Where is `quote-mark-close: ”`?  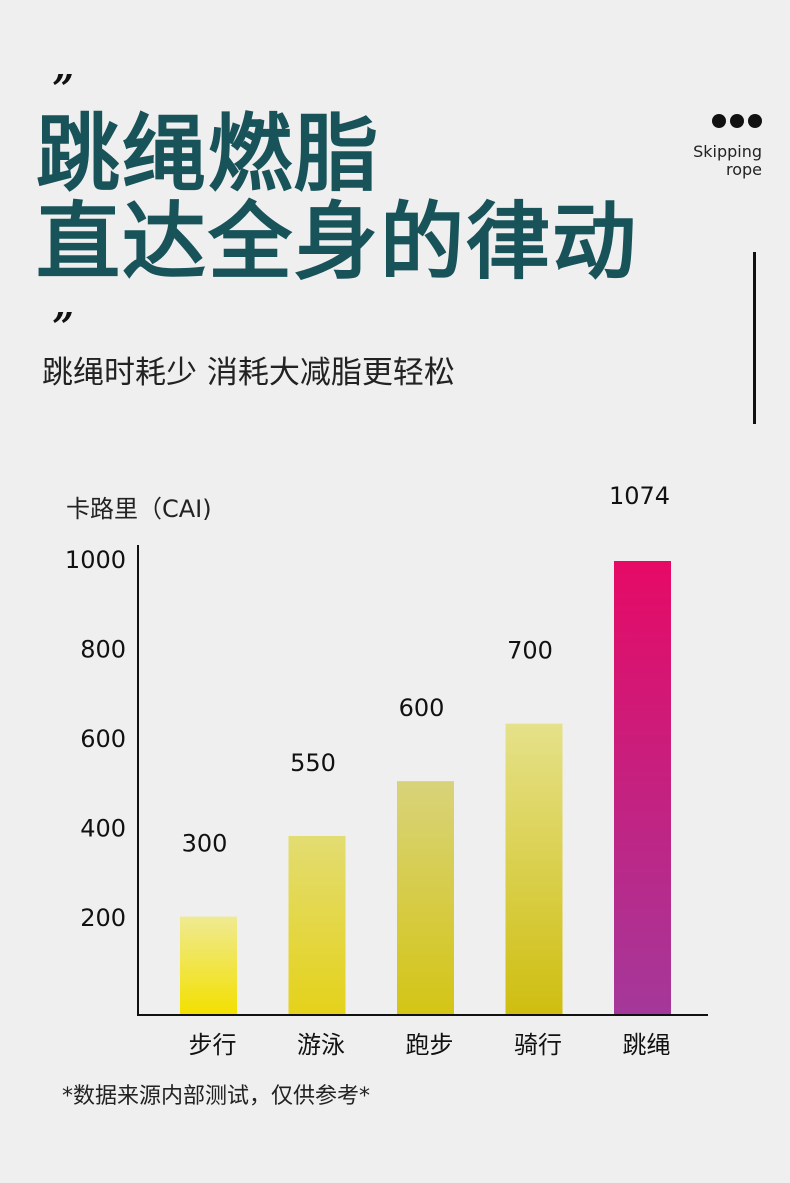
quote-mark-close: ” is located at coordinates (63, 326).